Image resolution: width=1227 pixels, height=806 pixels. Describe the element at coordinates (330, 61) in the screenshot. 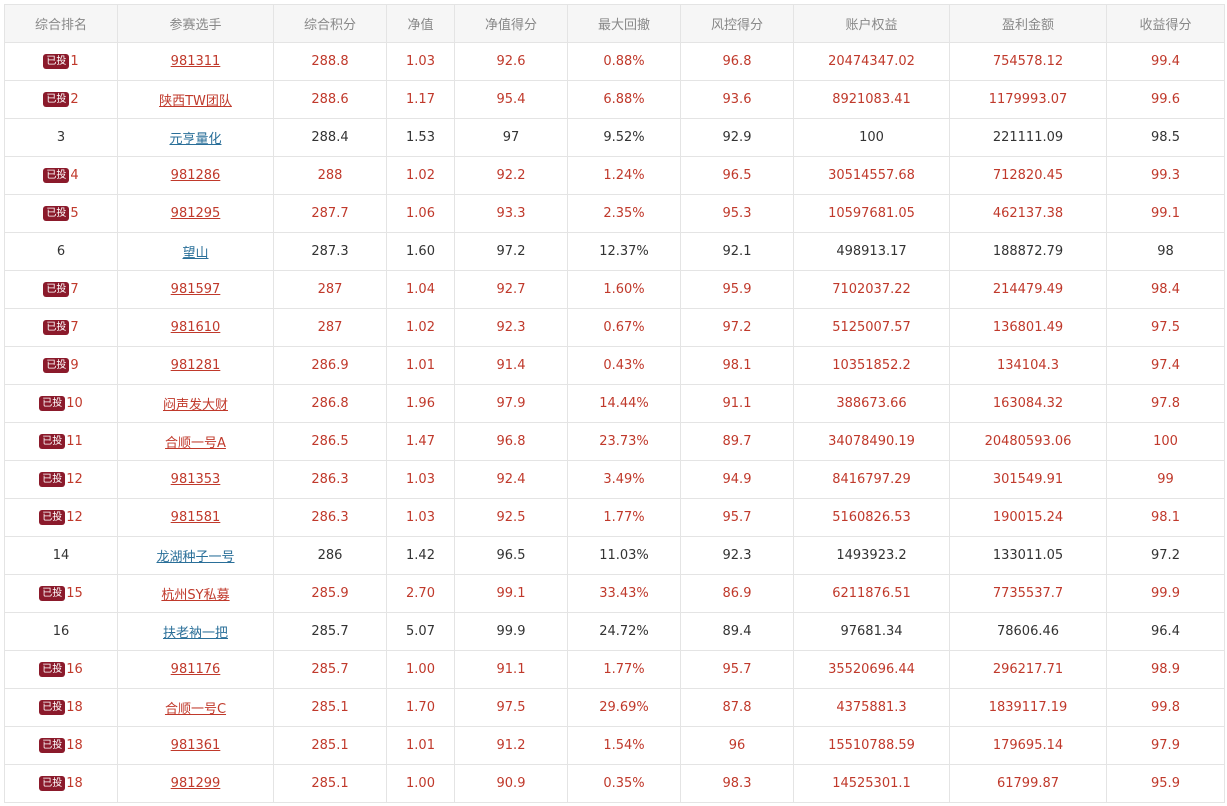

I see `total-score-cell: 288.8` at that location.